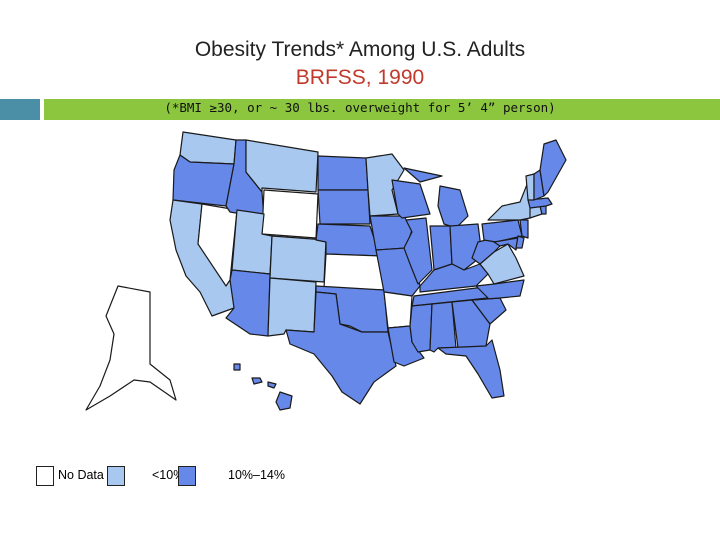 This screenshot has width=720, height=540. What do you see at coordinates (498, 290) in the screenshot?
I see `state-nc` at bounding box center [498, 290].